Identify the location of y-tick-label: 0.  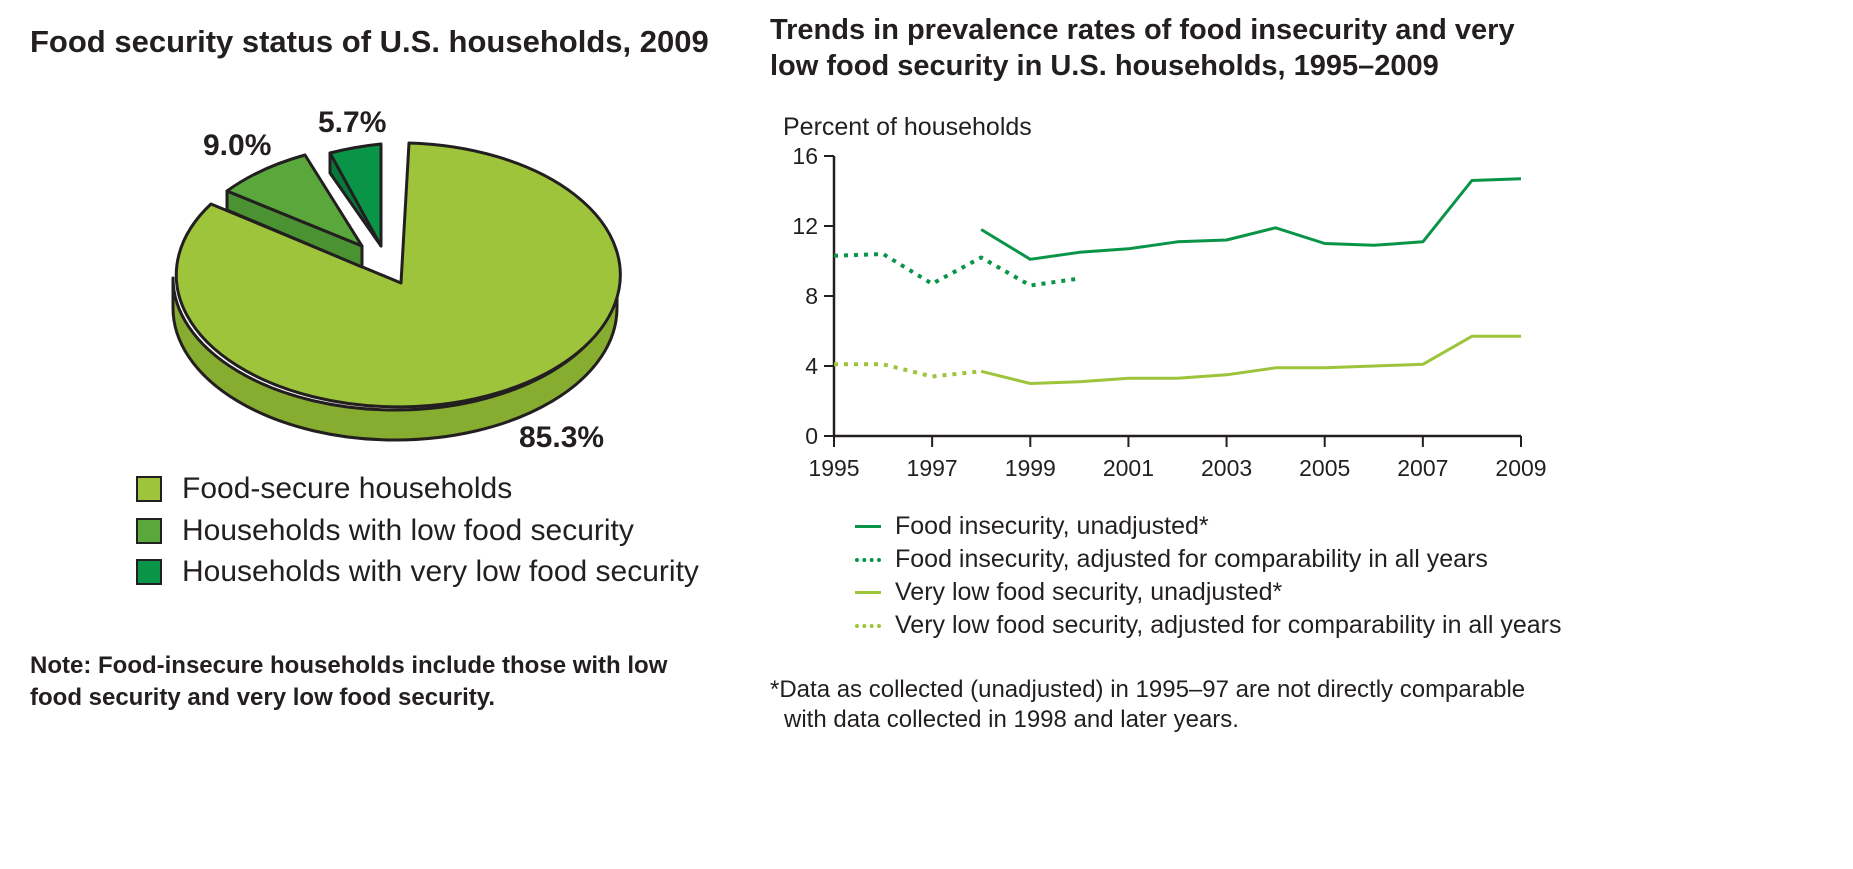
(811, 436).